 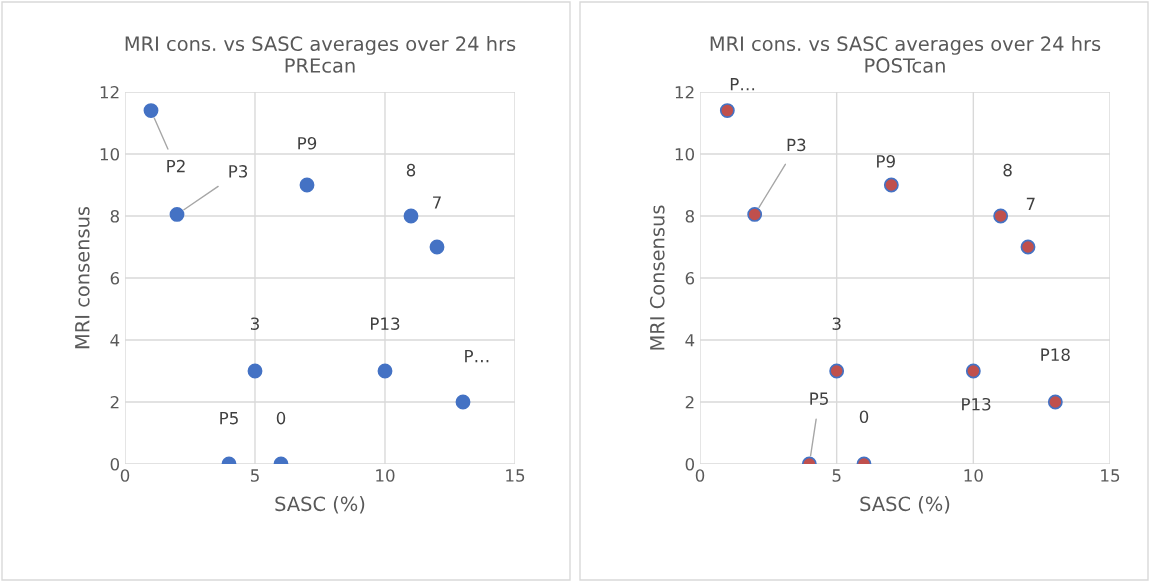 What do you see at coordinates (657, 277) in the screenshot?
I see `y-axis-title: MRI Consensus` at bounding box center [657, 277].